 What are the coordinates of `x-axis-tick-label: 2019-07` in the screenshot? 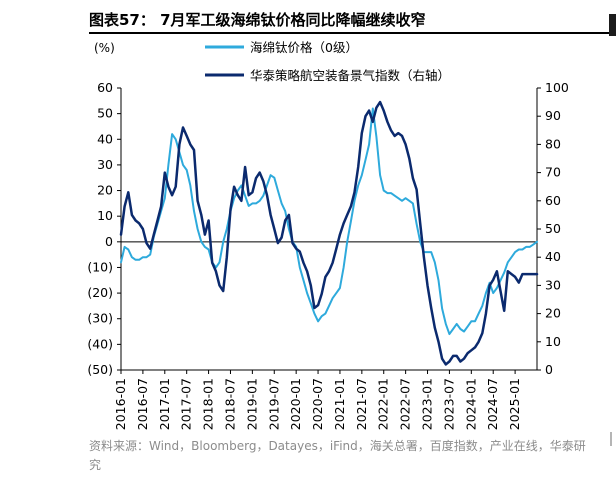 It's located at (273, 404).